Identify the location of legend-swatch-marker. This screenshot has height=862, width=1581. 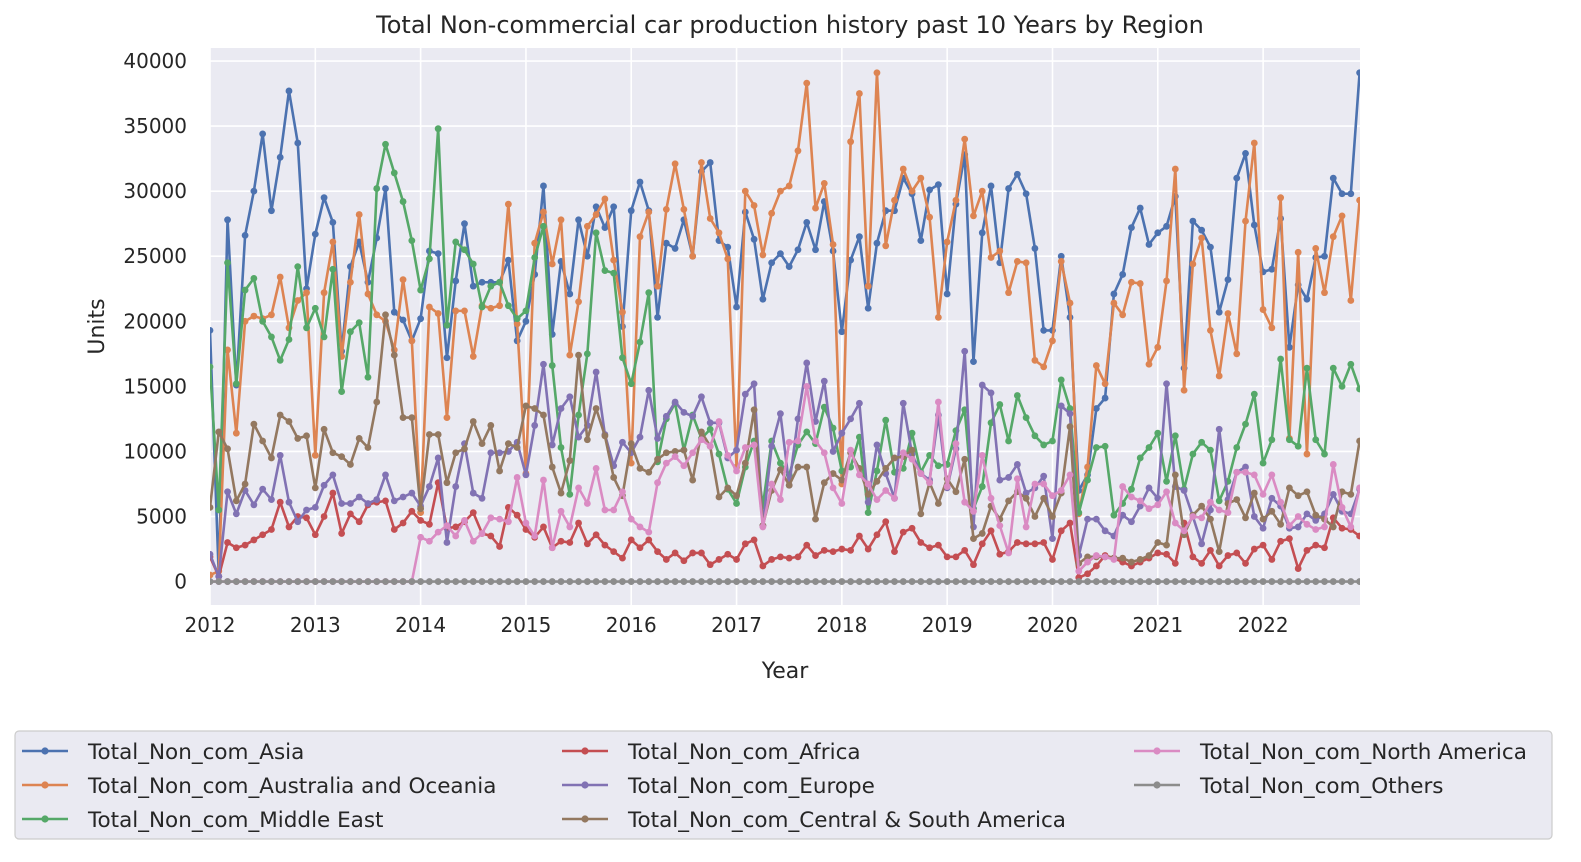
(45, 819).